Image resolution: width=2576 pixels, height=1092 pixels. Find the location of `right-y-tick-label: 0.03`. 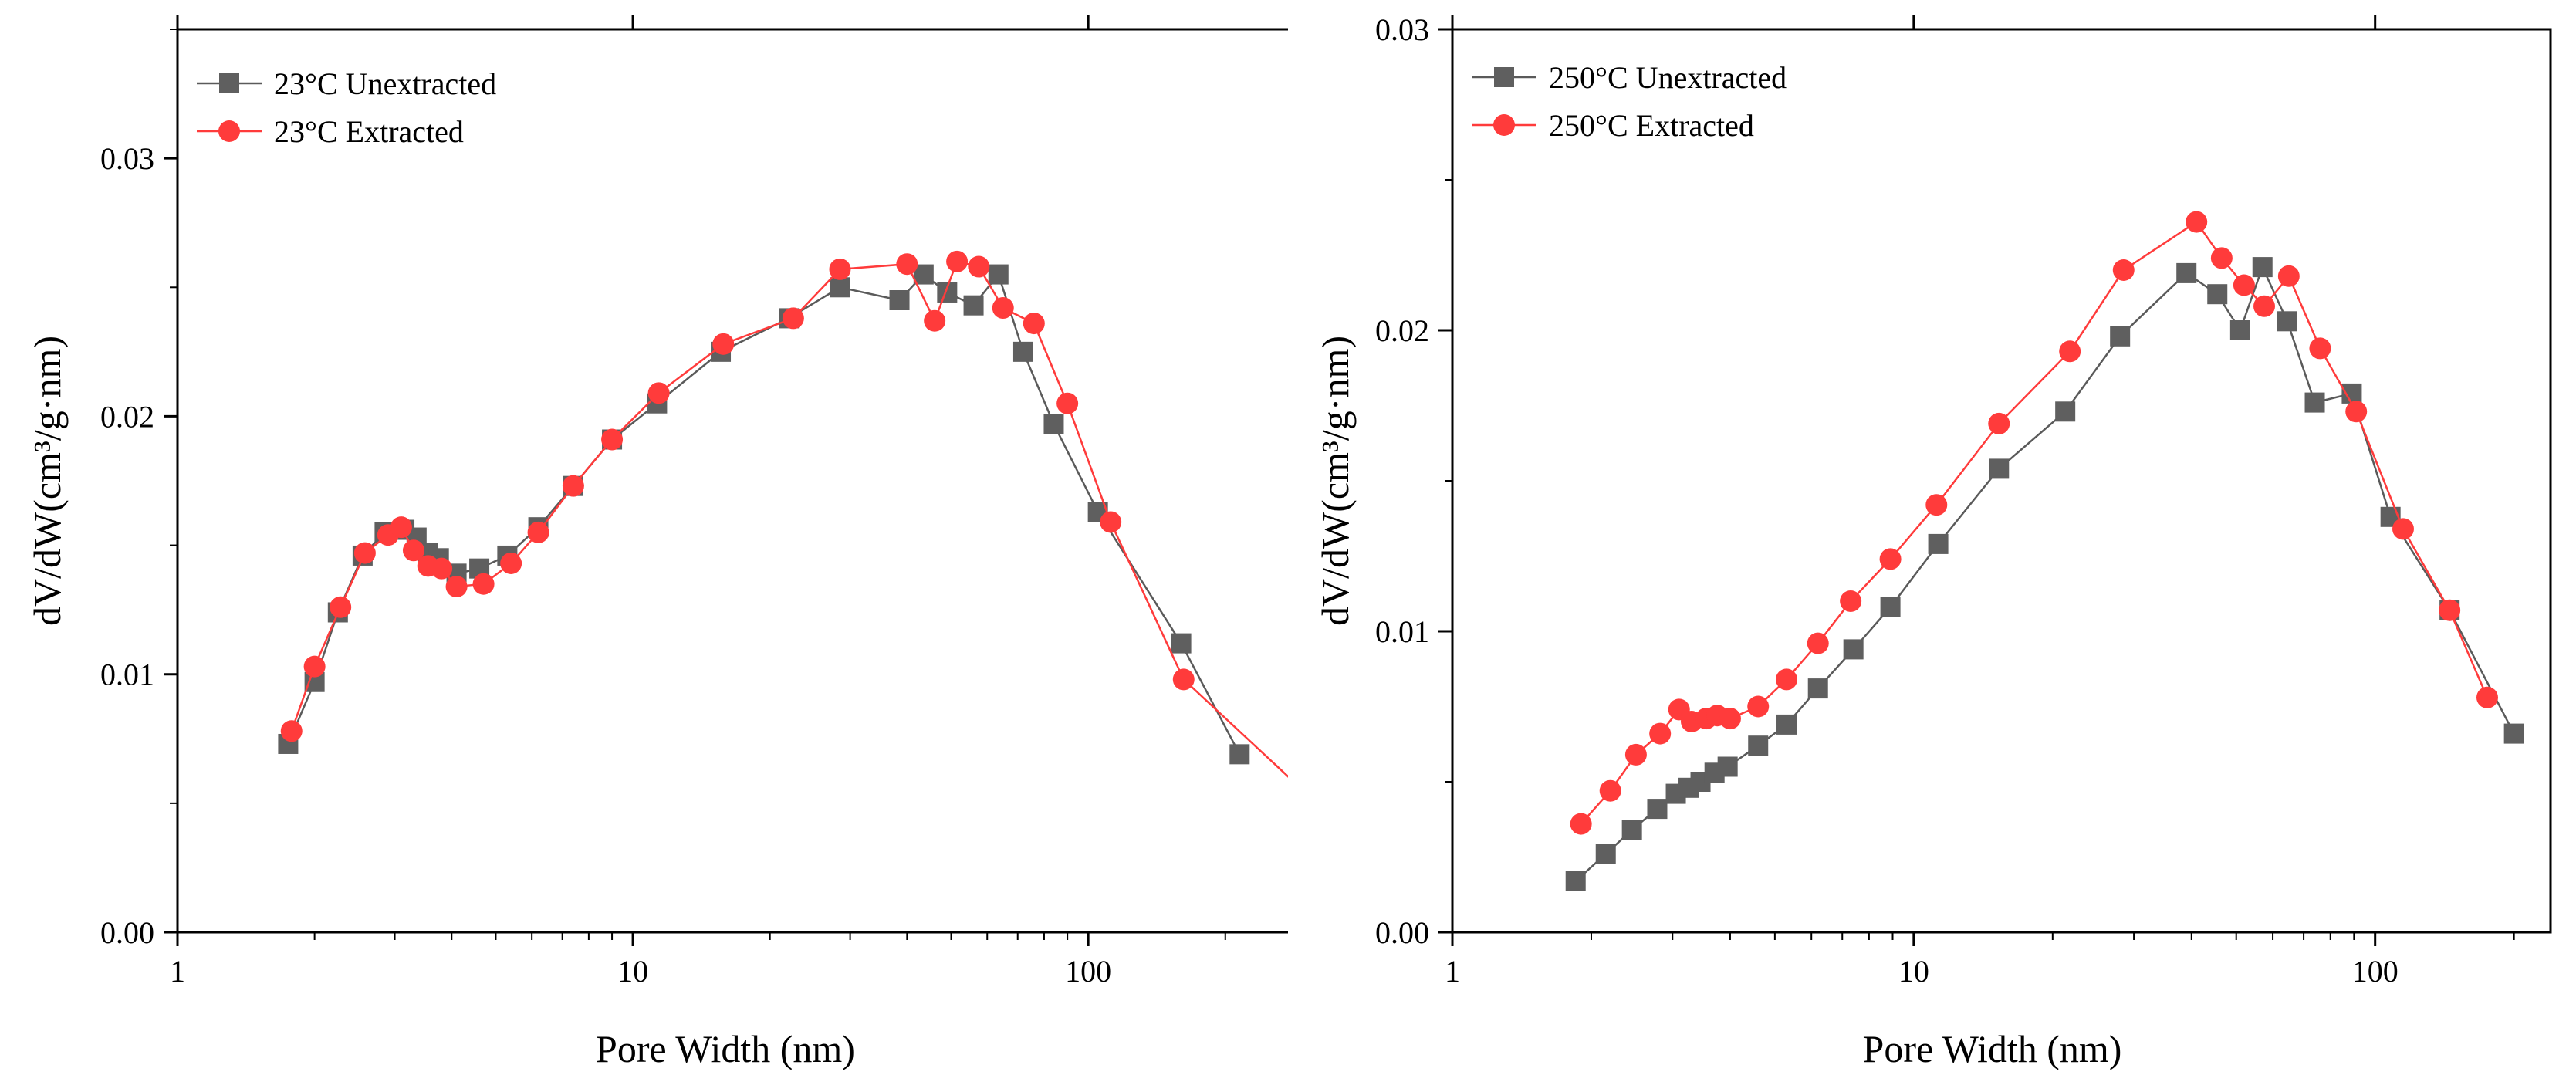

right-y-tick-label: 0.03 is located at coordinates (1402, 30).